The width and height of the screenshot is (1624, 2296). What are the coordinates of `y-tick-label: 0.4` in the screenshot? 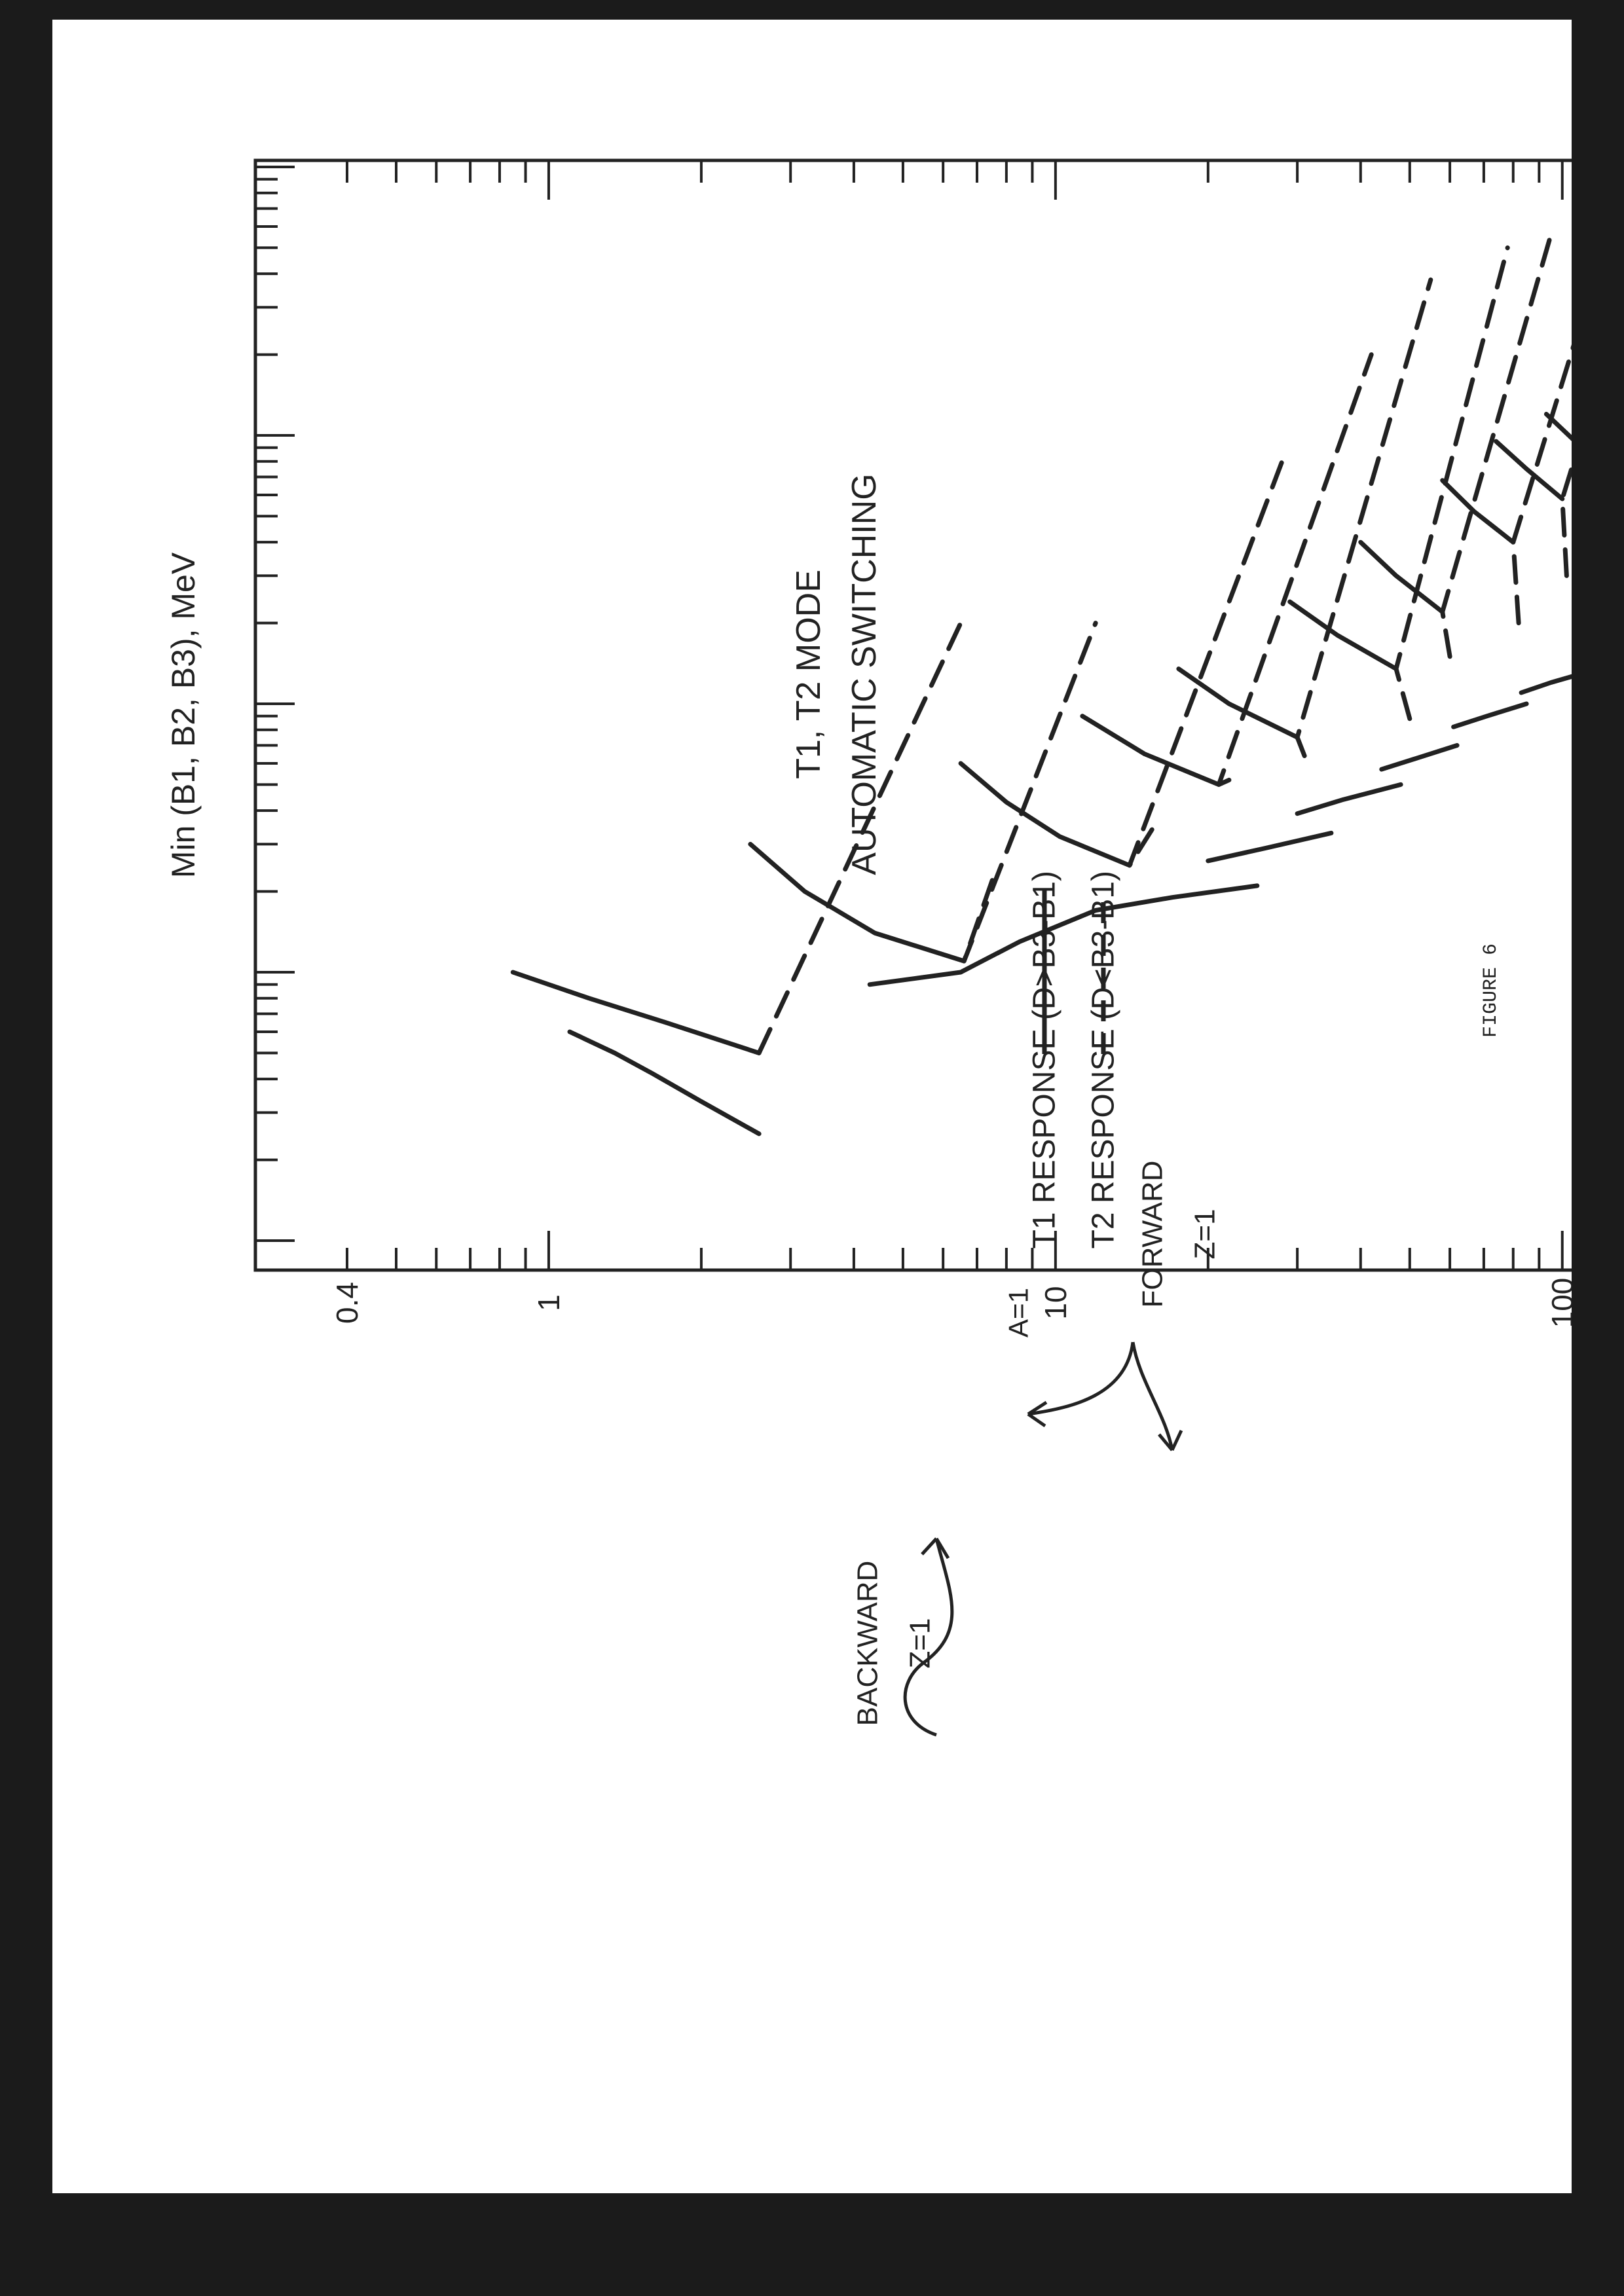 It's located at (347, 1303).